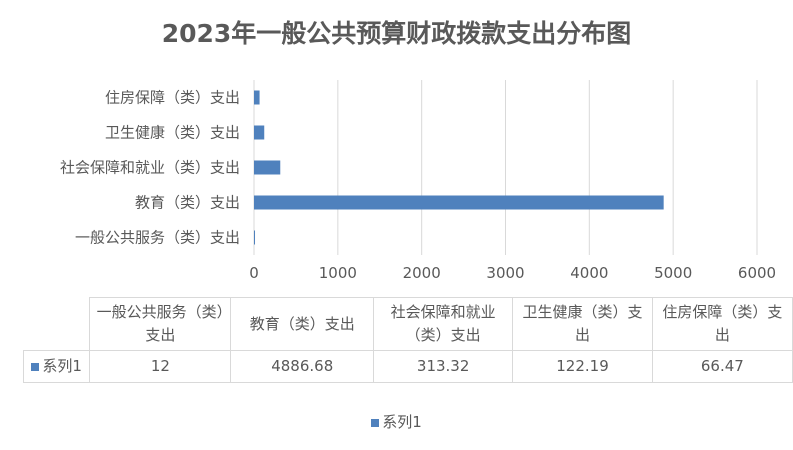 The width and height of the screenshot is (793, 450). What do you see at coordinates (338, 273) in the screenshot?
I see `x-tick-label: 1000` at bounding box center [338, 273].